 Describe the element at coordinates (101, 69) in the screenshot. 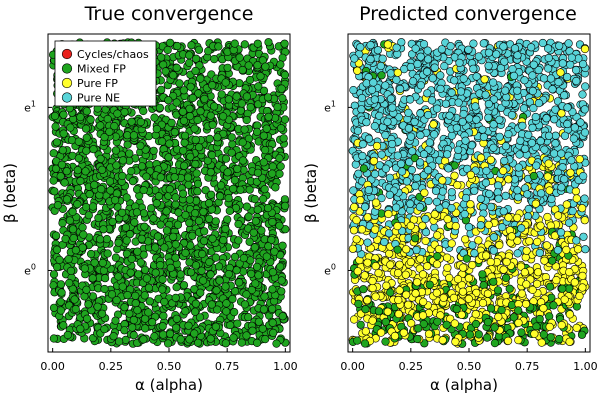

I see `legend-label: Mixed FP` at that location.